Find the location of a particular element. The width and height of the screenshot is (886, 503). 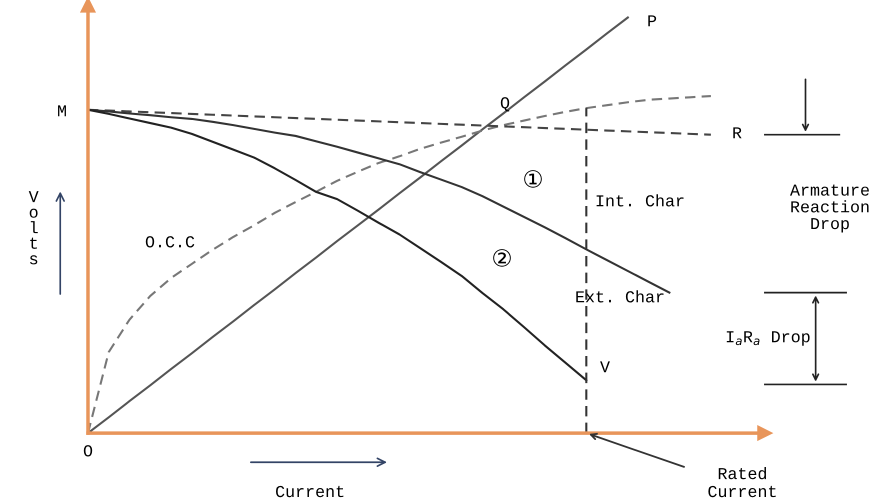

text: O is located at coordinates (88, 450).